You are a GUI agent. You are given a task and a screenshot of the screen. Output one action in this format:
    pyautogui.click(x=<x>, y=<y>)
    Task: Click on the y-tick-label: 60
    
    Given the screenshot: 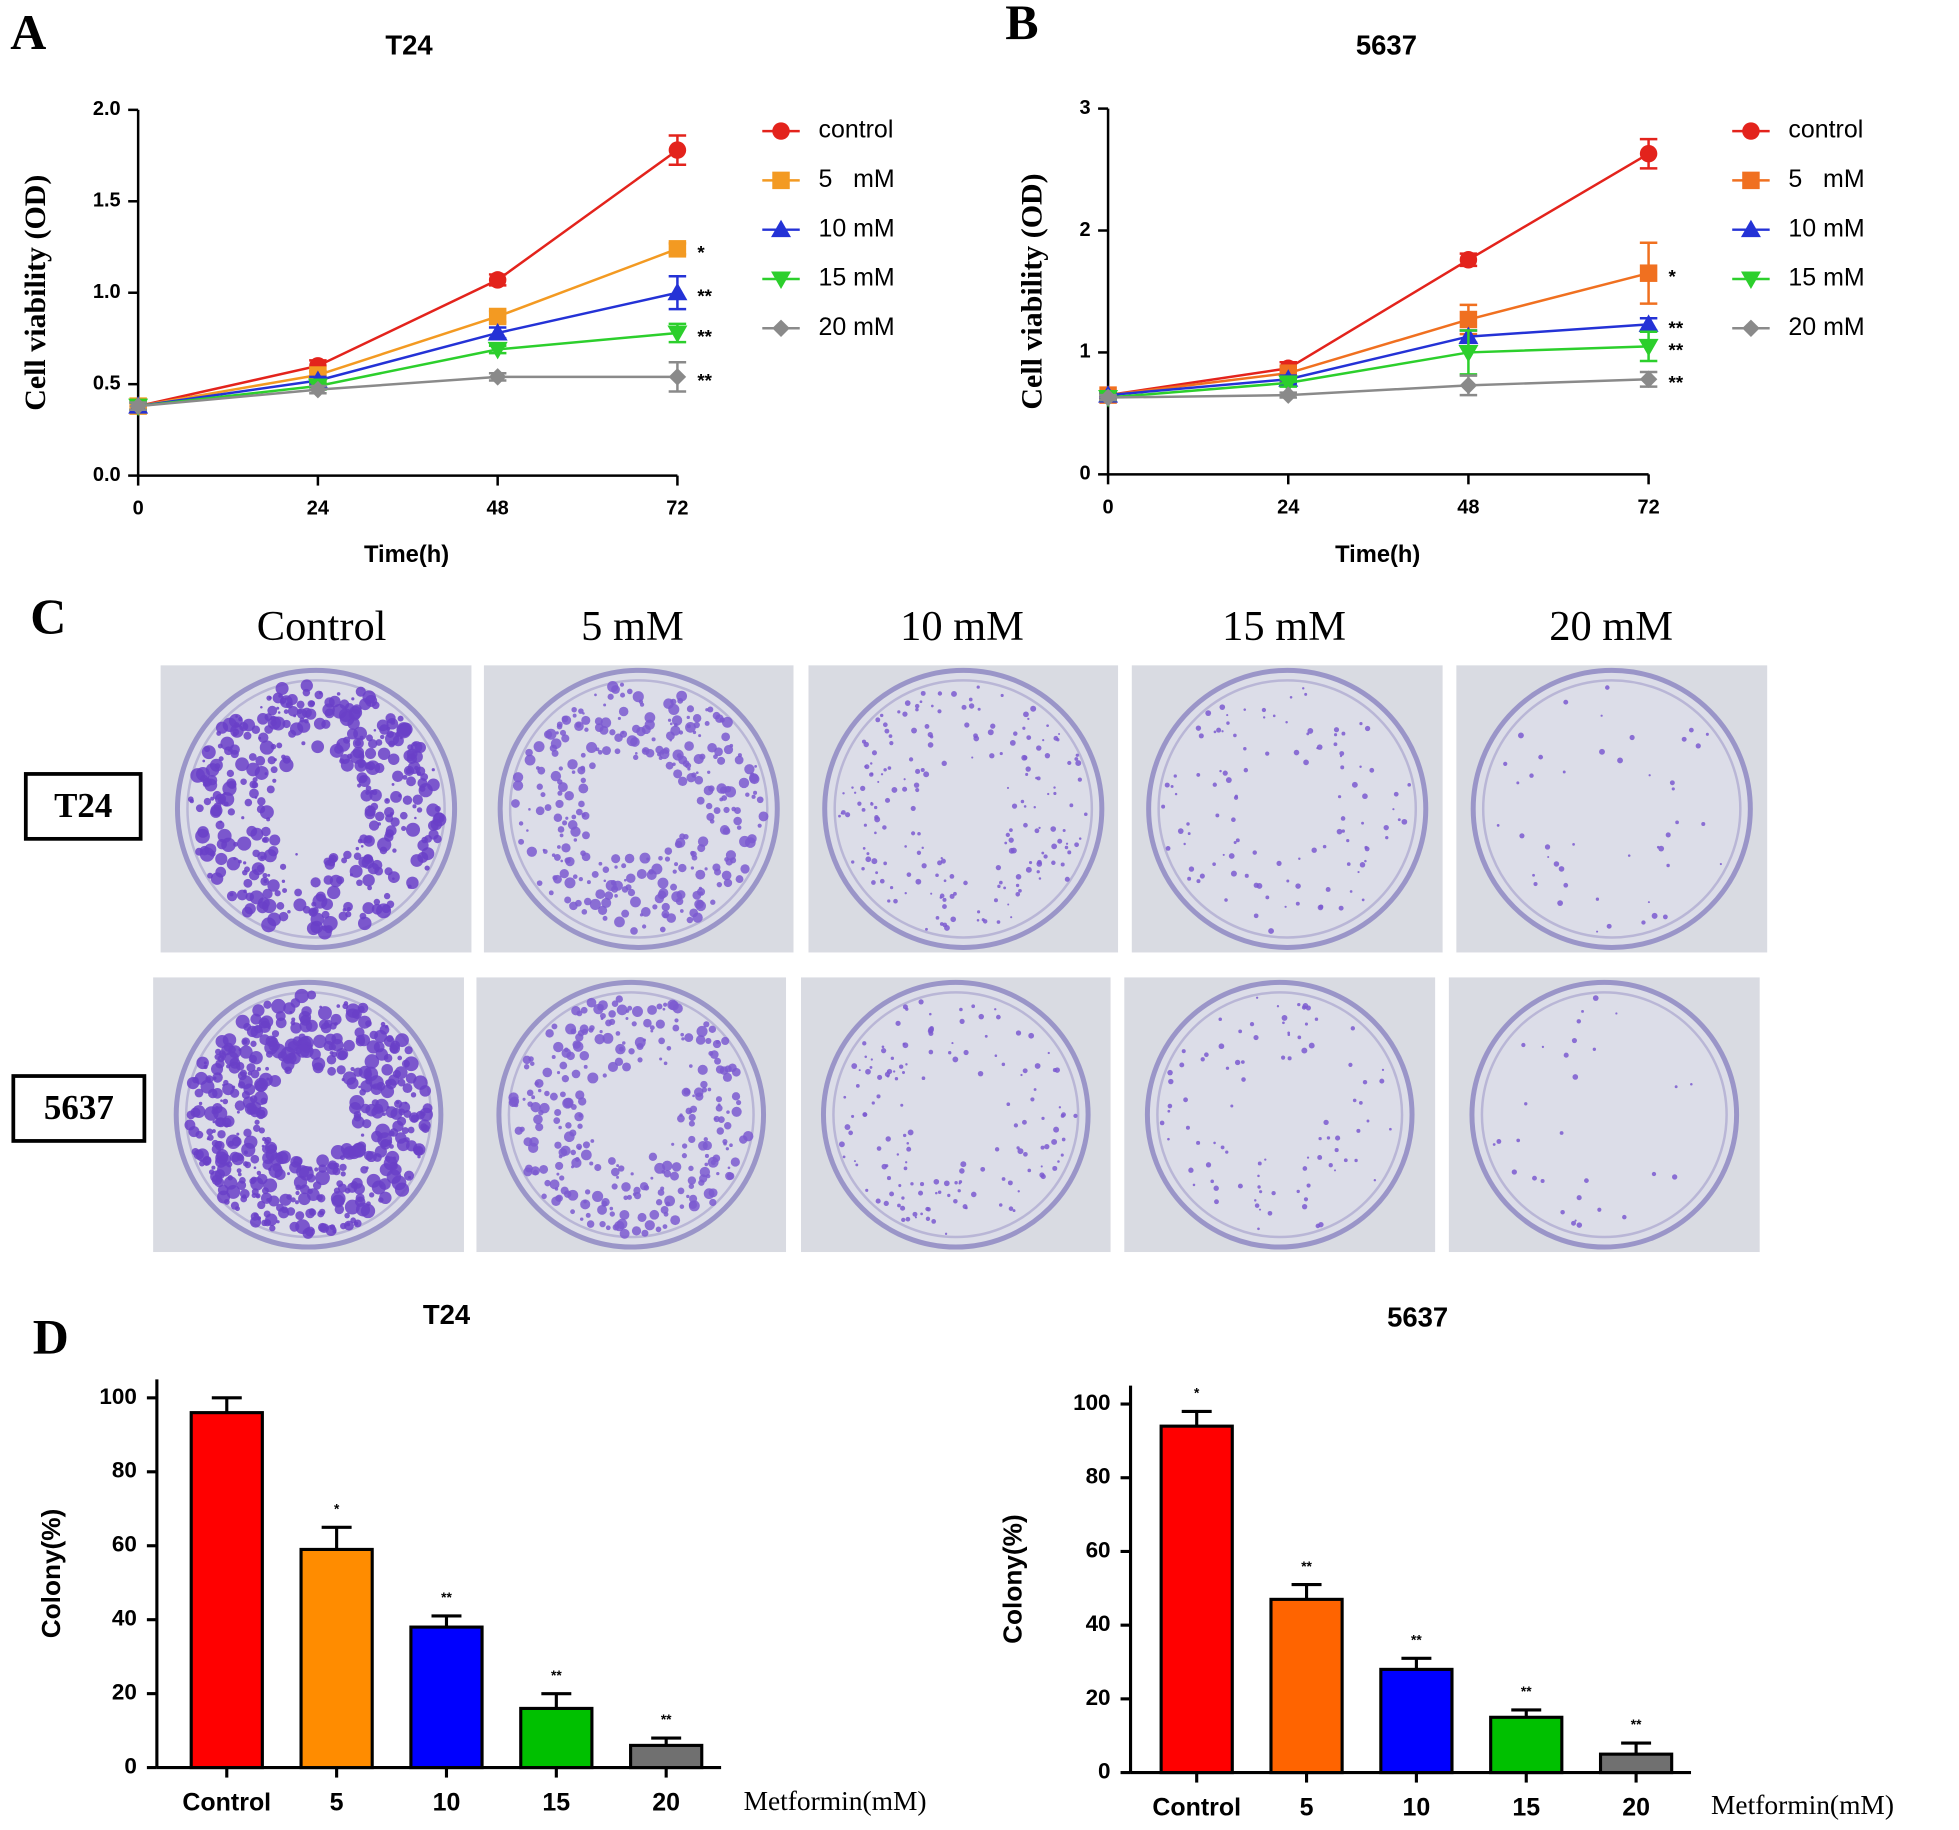 What is the action you would take?
    pyautogui.click(x=1098, y=1549)
    